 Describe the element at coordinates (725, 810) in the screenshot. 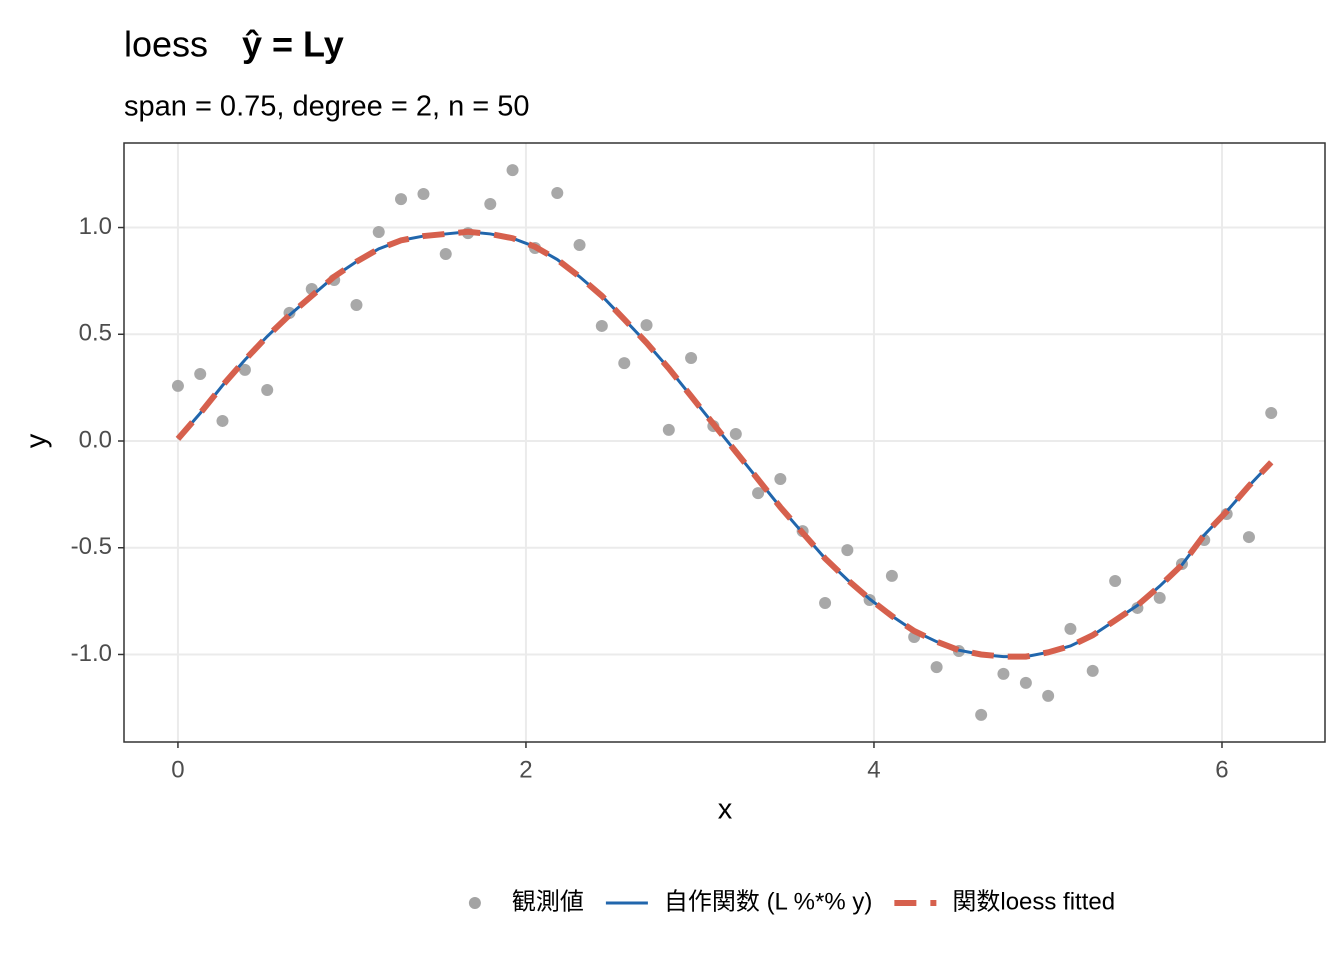

I see `x-axis-title: x` at that location.